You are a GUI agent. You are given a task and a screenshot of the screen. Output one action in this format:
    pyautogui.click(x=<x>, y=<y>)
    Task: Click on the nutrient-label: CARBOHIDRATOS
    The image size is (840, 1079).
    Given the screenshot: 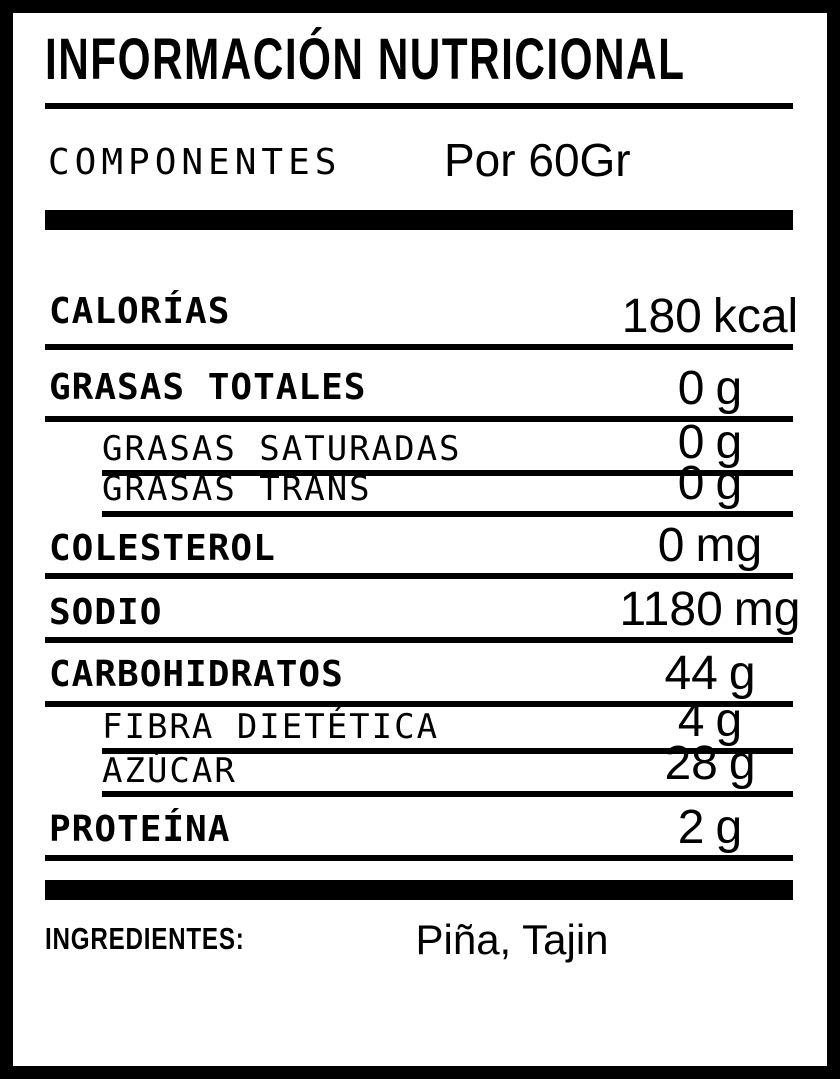 What is the action you would take?
    pyautogui.click(x=196, y=674)
    